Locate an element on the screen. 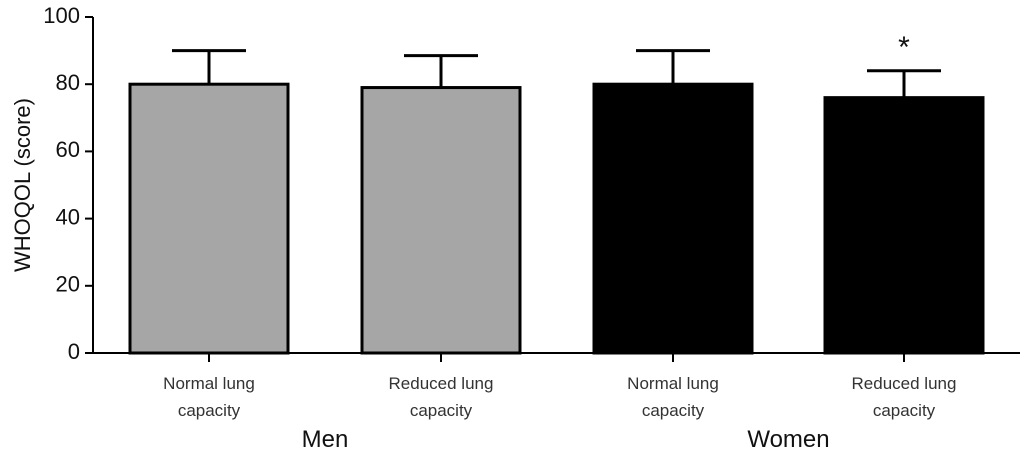 The image size is (1024, 458). error-bars is located at coordinates (556, 73).